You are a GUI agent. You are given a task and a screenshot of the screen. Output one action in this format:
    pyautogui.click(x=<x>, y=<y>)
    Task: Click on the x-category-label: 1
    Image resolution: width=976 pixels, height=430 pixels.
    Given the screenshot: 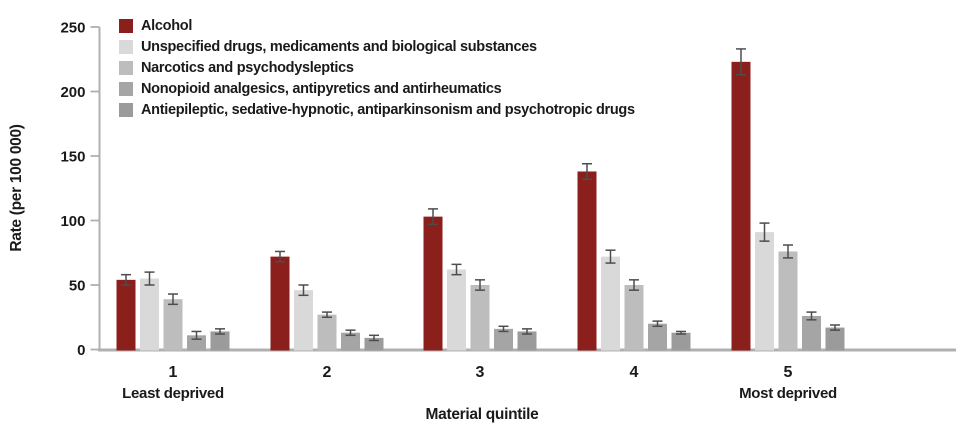 What is the action you would take?
    pyautogui.click(x=173, y=372)
    